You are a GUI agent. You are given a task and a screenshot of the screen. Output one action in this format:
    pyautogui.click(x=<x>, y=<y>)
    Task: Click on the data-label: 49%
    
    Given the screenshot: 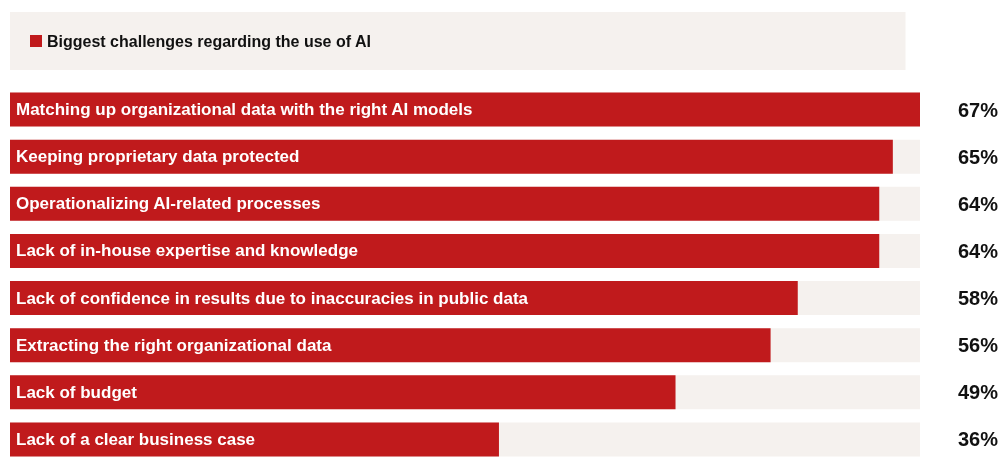 What is the action you would take?
    pyautogui.click(x=978, y=392)
    